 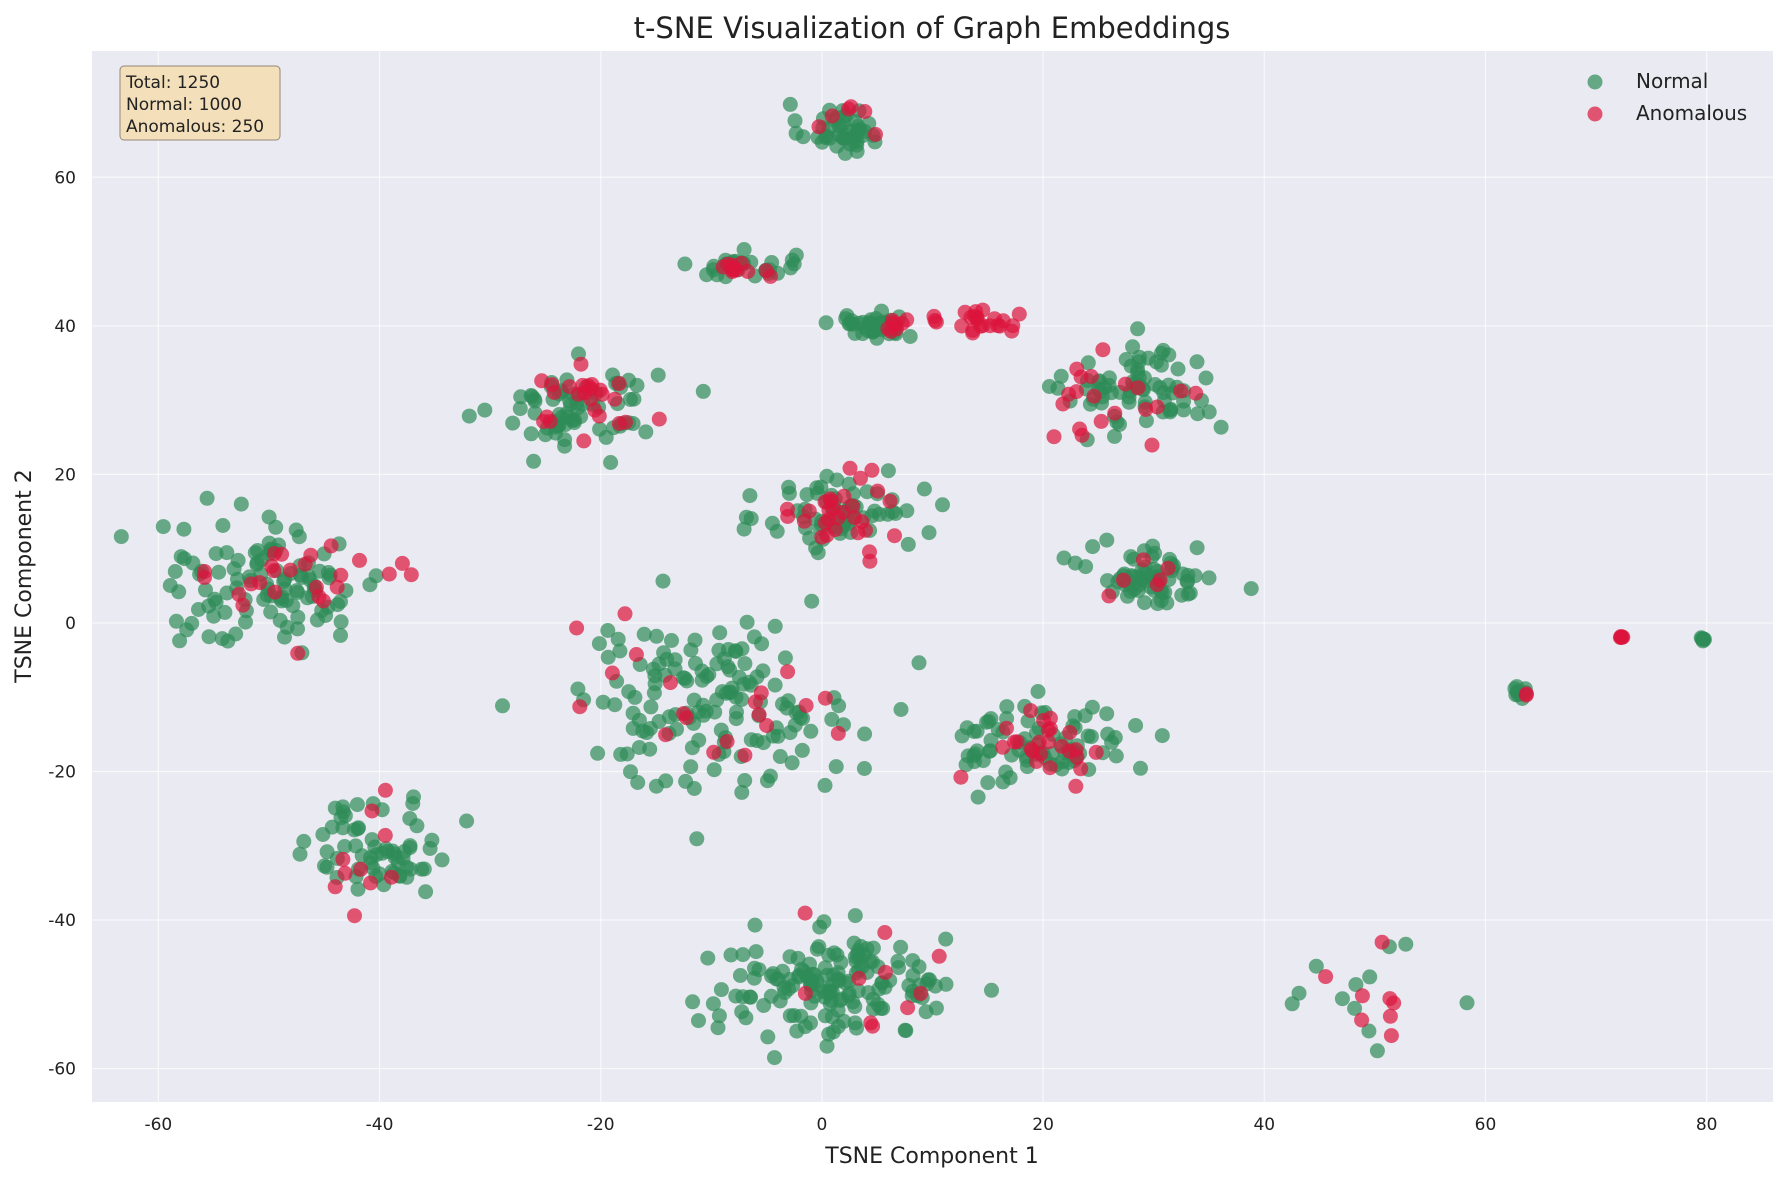 What do you see at coordinates (65, 327) in the screenshot?
I see `y-tick-label: 40` at bounding box center [65, 327].